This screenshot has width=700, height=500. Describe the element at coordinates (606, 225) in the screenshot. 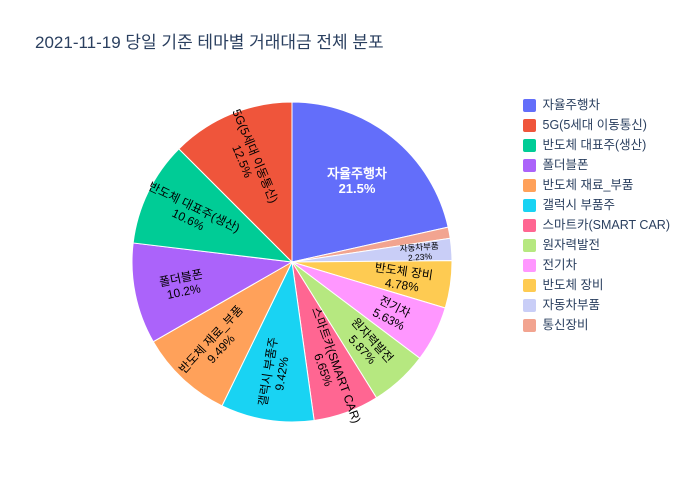

I see `legend-label: 스마트카(SMART CAR)` at that location.